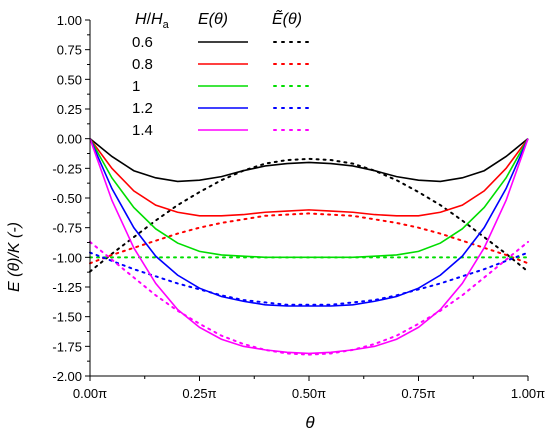 This screenshot has height=437, width=550. I want to click on y-tick-label: -1.25, so click(67, 287).